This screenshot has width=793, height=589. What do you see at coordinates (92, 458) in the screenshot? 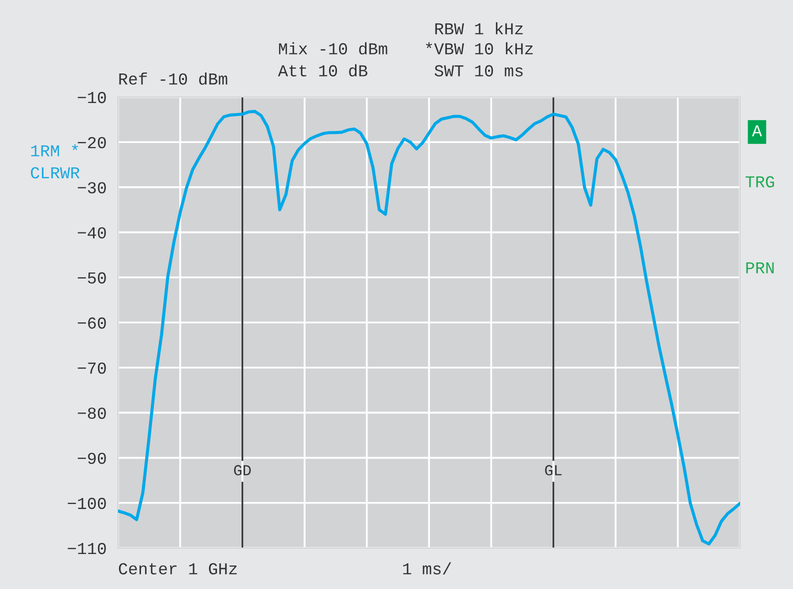
I see `y-tick-label: −90` at bounding box center [92, 458].